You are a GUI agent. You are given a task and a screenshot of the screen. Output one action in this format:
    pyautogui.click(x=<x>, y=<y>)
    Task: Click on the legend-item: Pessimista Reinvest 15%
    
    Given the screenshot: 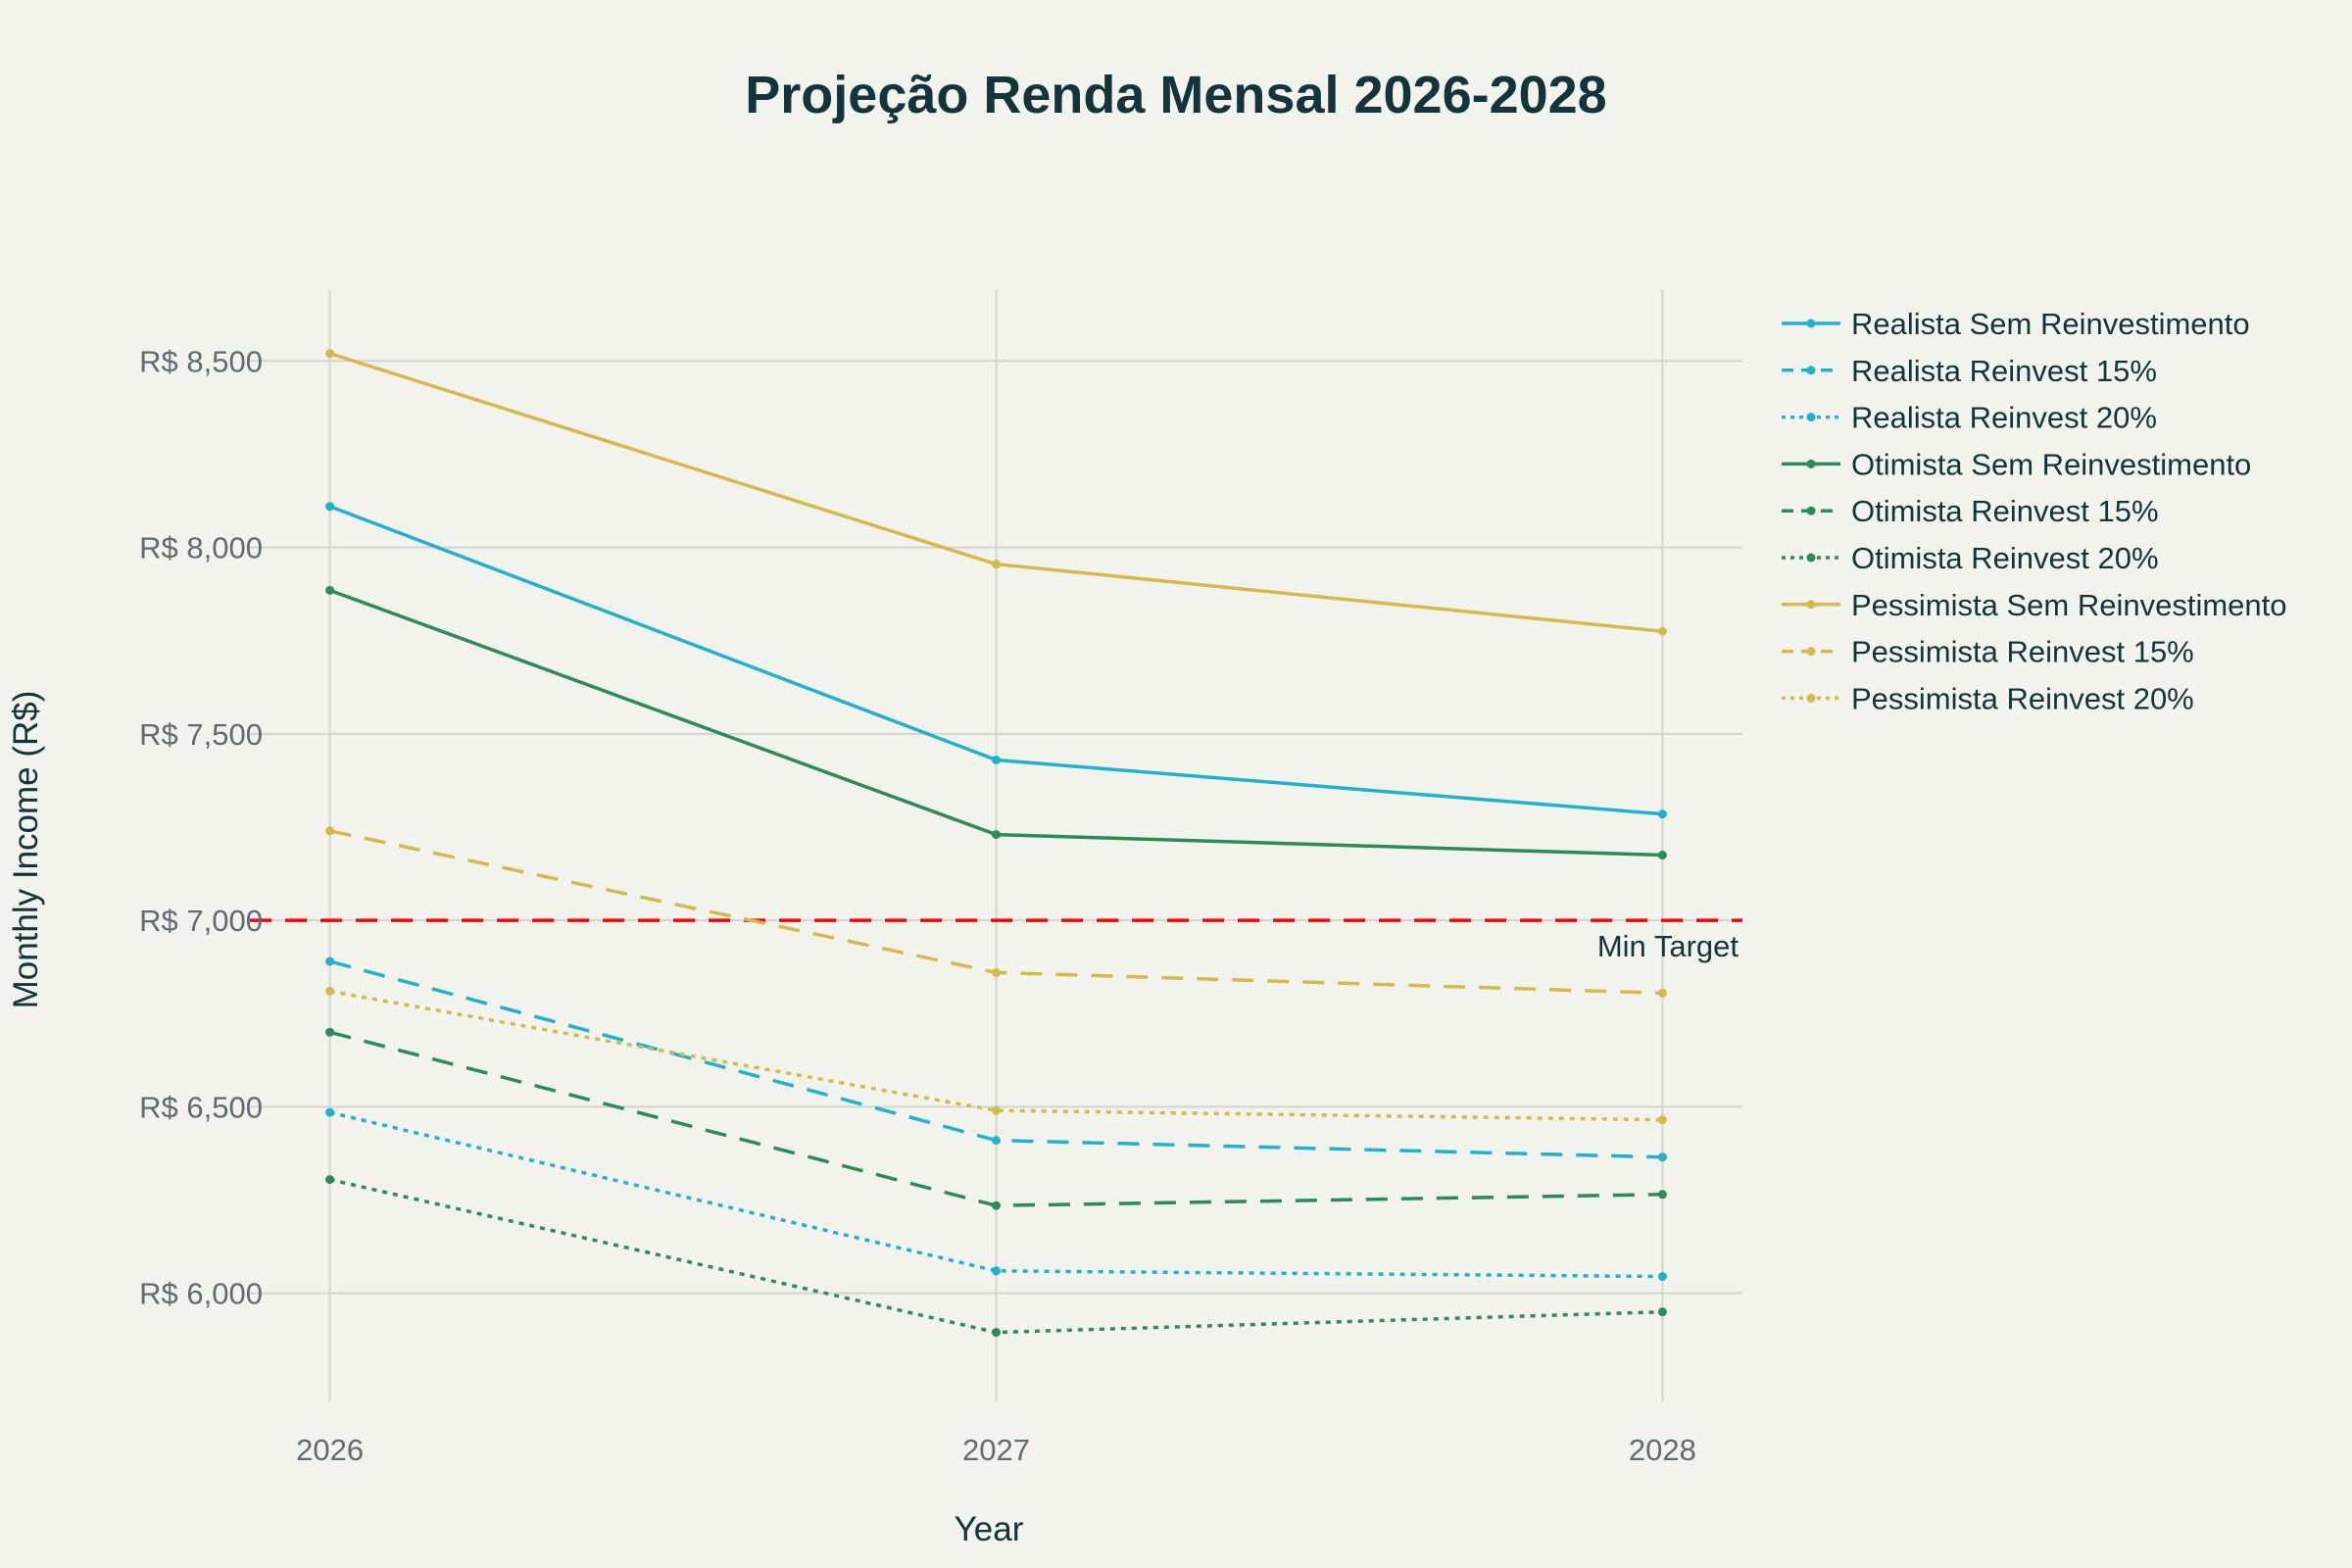 What is the action you would take?
    pyautogui.click(x=1988, y=652)
    